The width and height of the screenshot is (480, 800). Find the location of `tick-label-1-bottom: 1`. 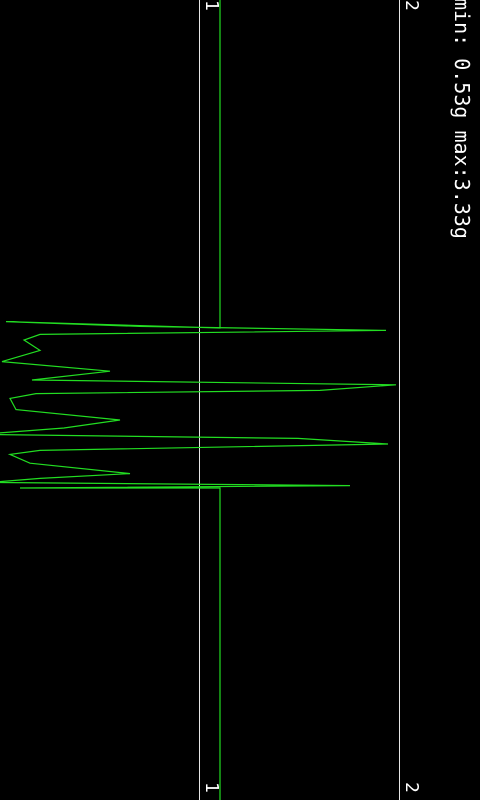

tick-label-1-bottom: 1 is located at coordinates (211, 787).